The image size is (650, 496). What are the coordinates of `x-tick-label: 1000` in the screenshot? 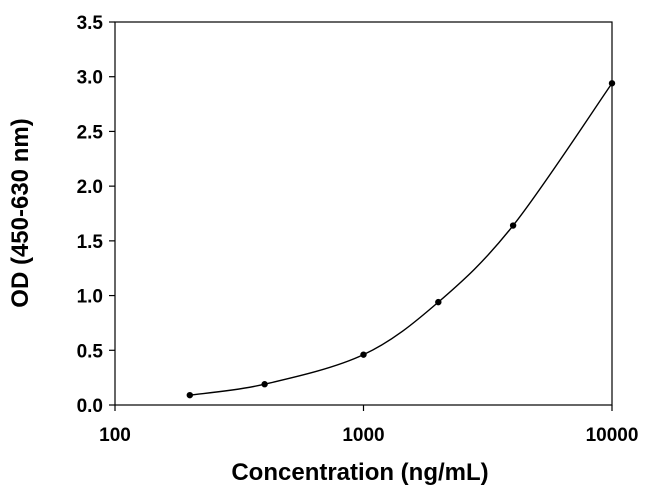 It's located at (363, 435).